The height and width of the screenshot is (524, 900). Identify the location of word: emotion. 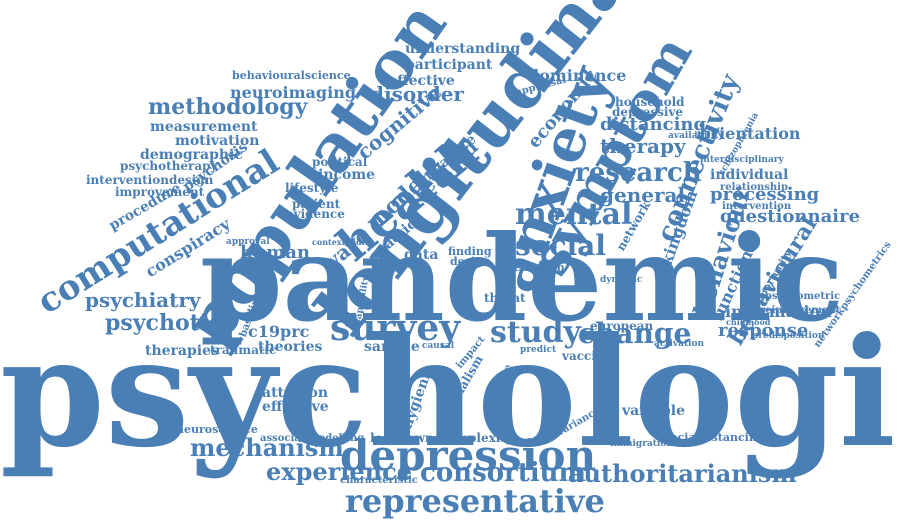
(539, 267).